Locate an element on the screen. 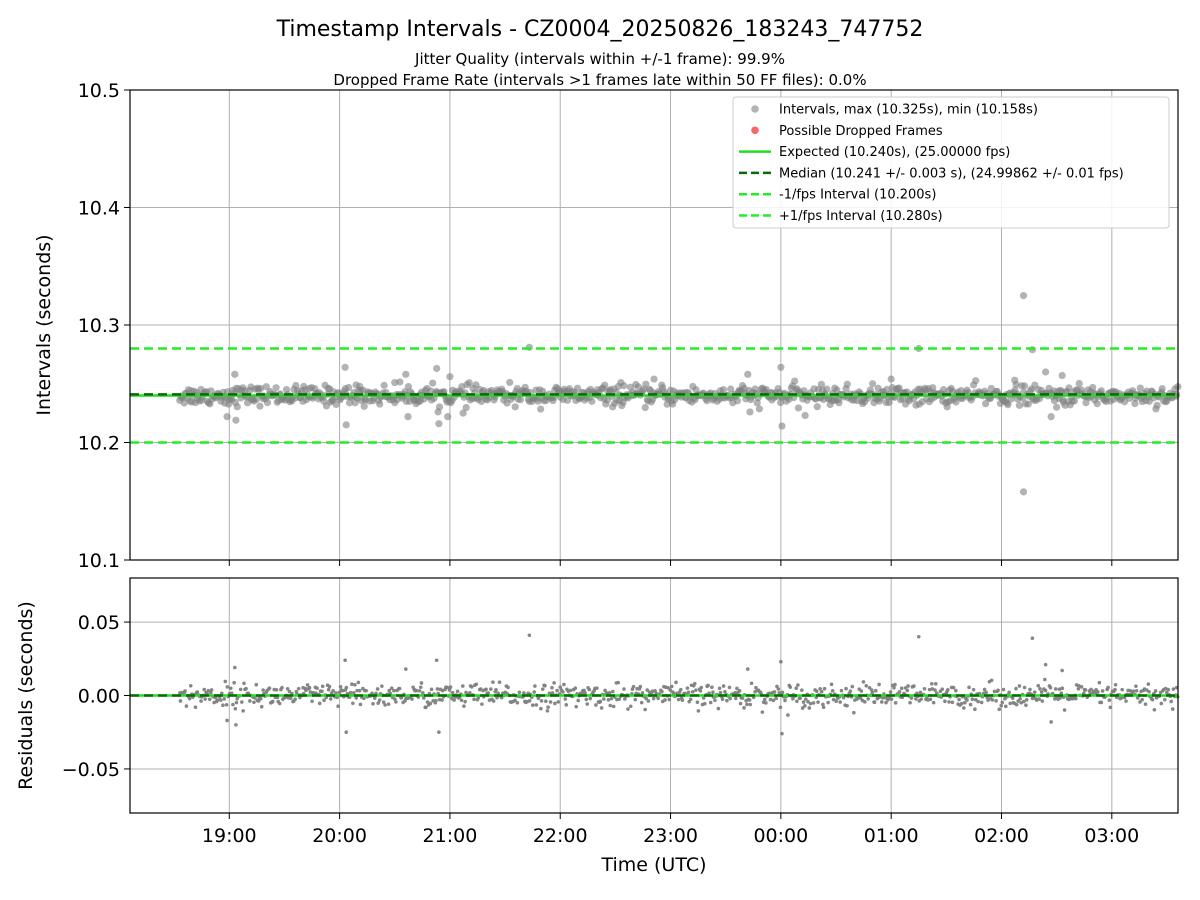 The height and width of the screenshot is (900, 1200). y-tick-label: 10.3 is located at coordinates (99, 326).